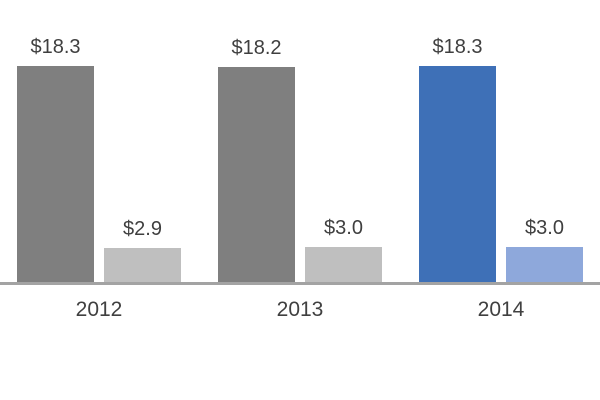 The height and width of the screenshot is (400, 600). I want to click on bar-group-2013-series2: $3.0, so click(343, 249).